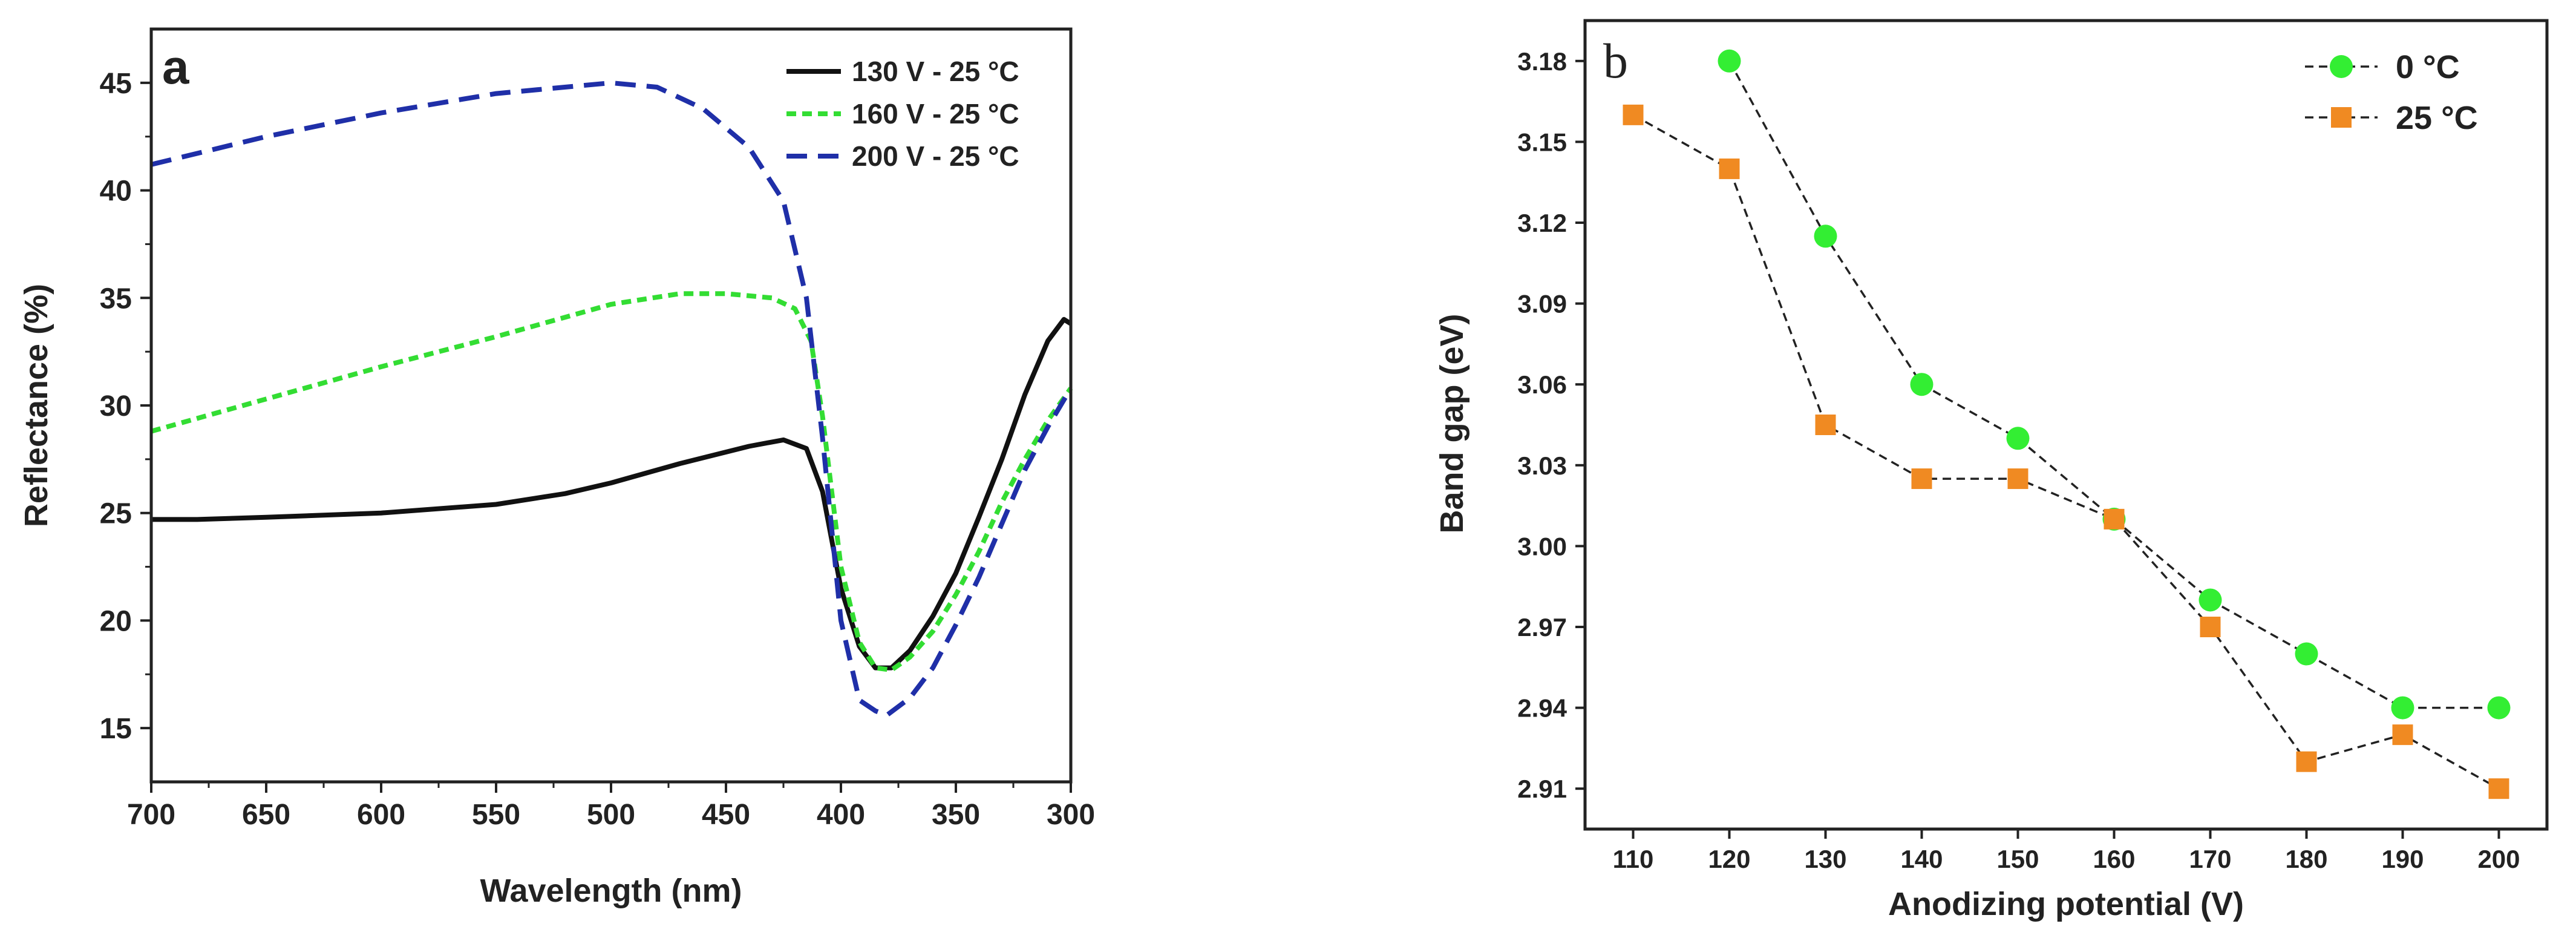 The height and width of the screenshot is (938, 2576). What do you see at coordinates (175, 67) in the screenshot?
I see `chart-a-panel-label: a` at bounding box center [175, 67].